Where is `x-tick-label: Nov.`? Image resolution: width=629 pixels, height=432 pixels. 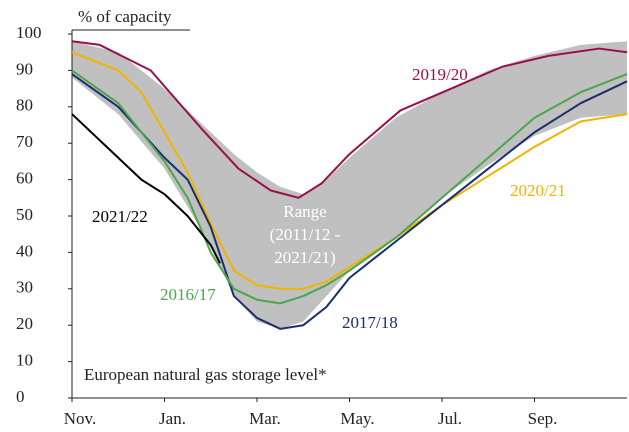 x-tick-label: Nov. is located at coordinates (80, 418).